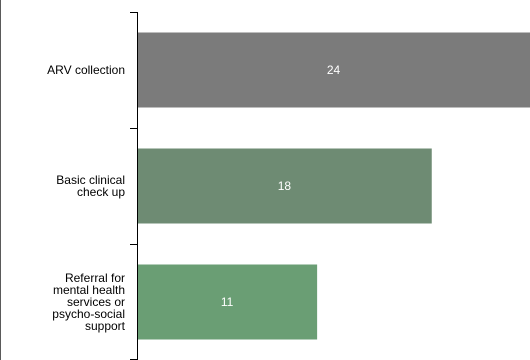 The width and height of the screenshot is (530, 360). I want to click on data-label: 11, so click(227, 302).